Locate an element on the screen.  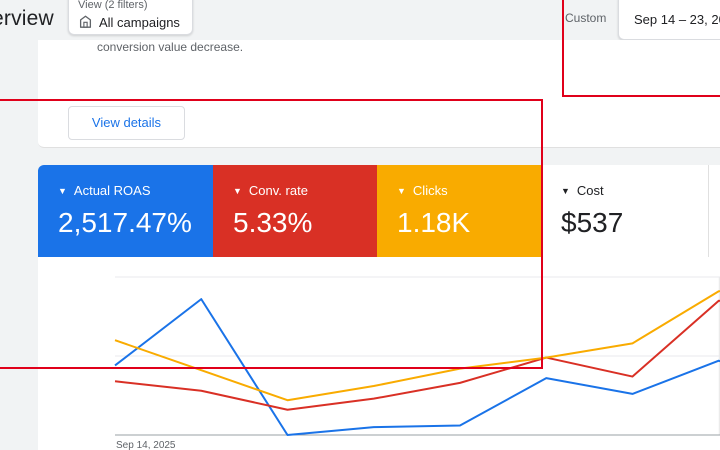
metric-value-cost: $537 is located at coordinates (592, 222).